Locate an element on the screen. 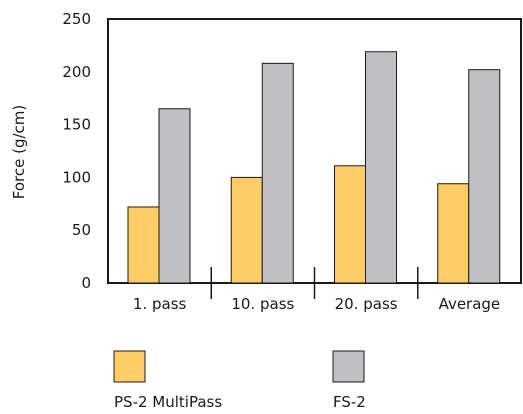 The image size is (523, 414). x-category-label: 1. pass is located at coordinates (160, 304).